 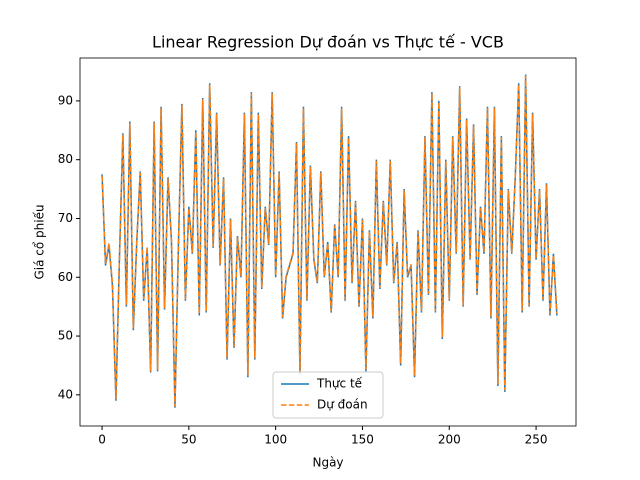 What do you see at coordinates (65, 100) in the screenshot?
I see `y-tick-label: 90` at bounding box center [65, 100].